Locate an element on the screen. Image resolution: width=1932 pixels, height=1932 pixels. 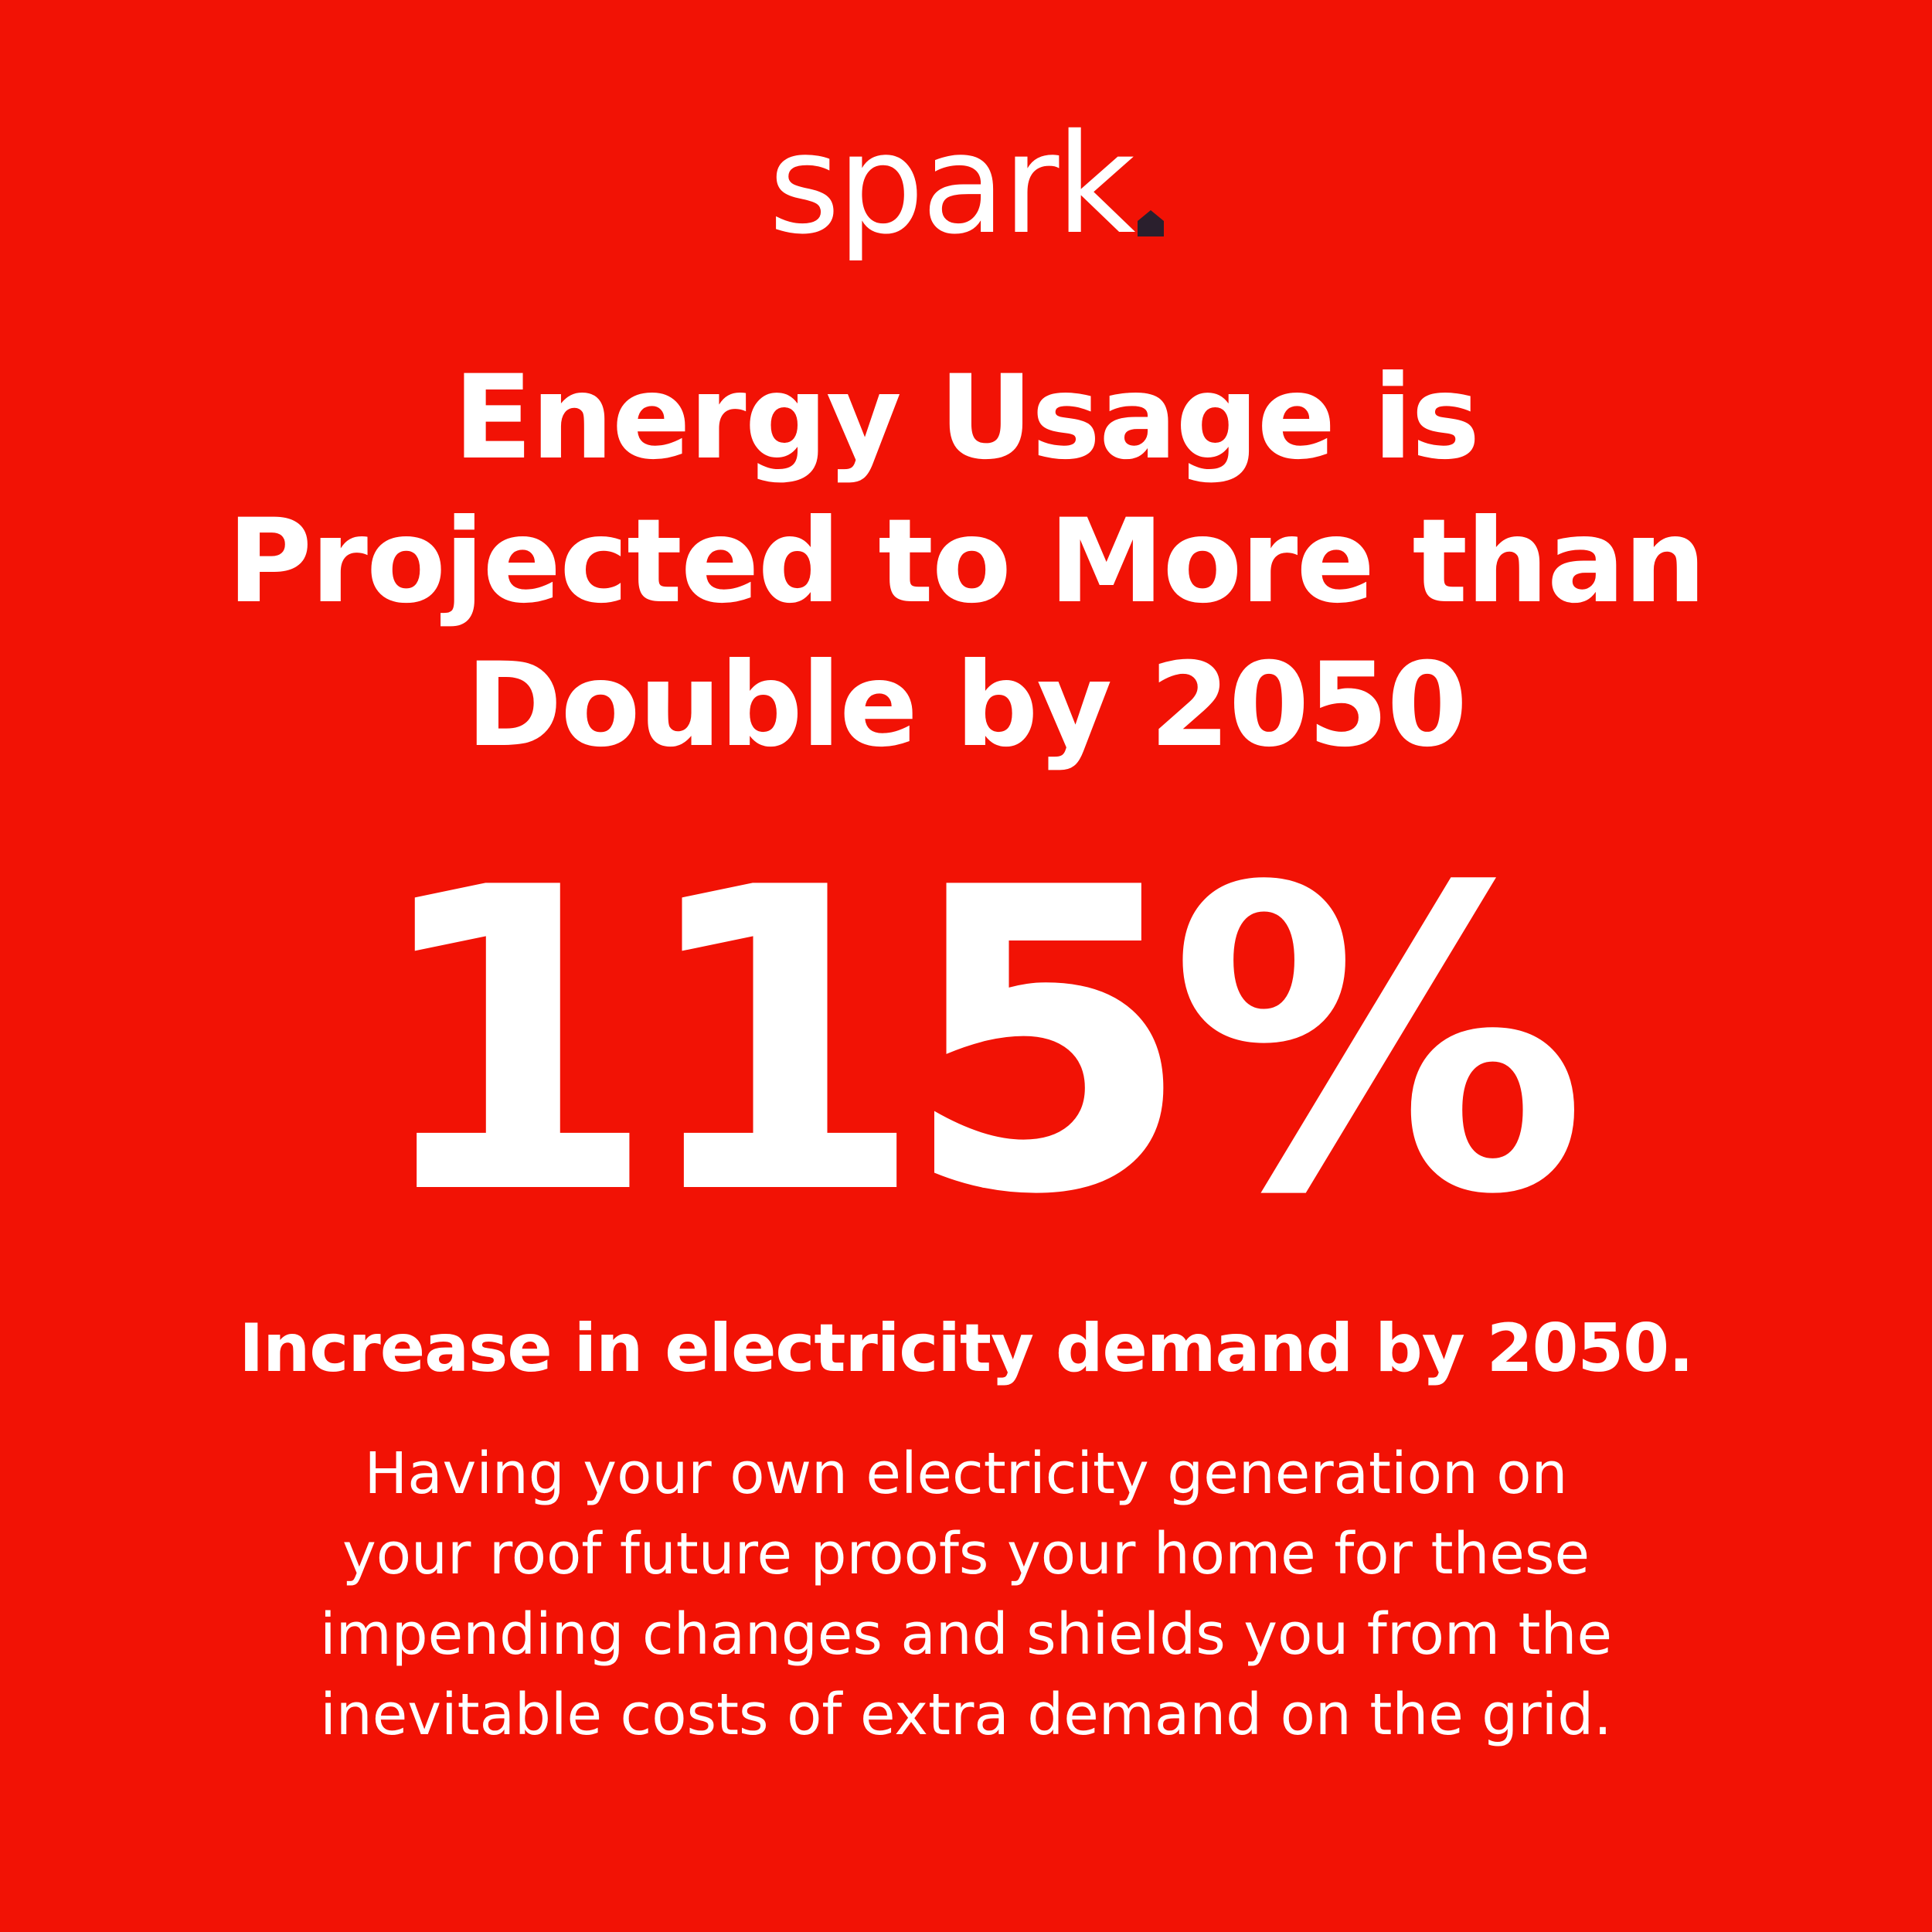
headline-line: Energy Usage is is located at coordinates (967, 418).